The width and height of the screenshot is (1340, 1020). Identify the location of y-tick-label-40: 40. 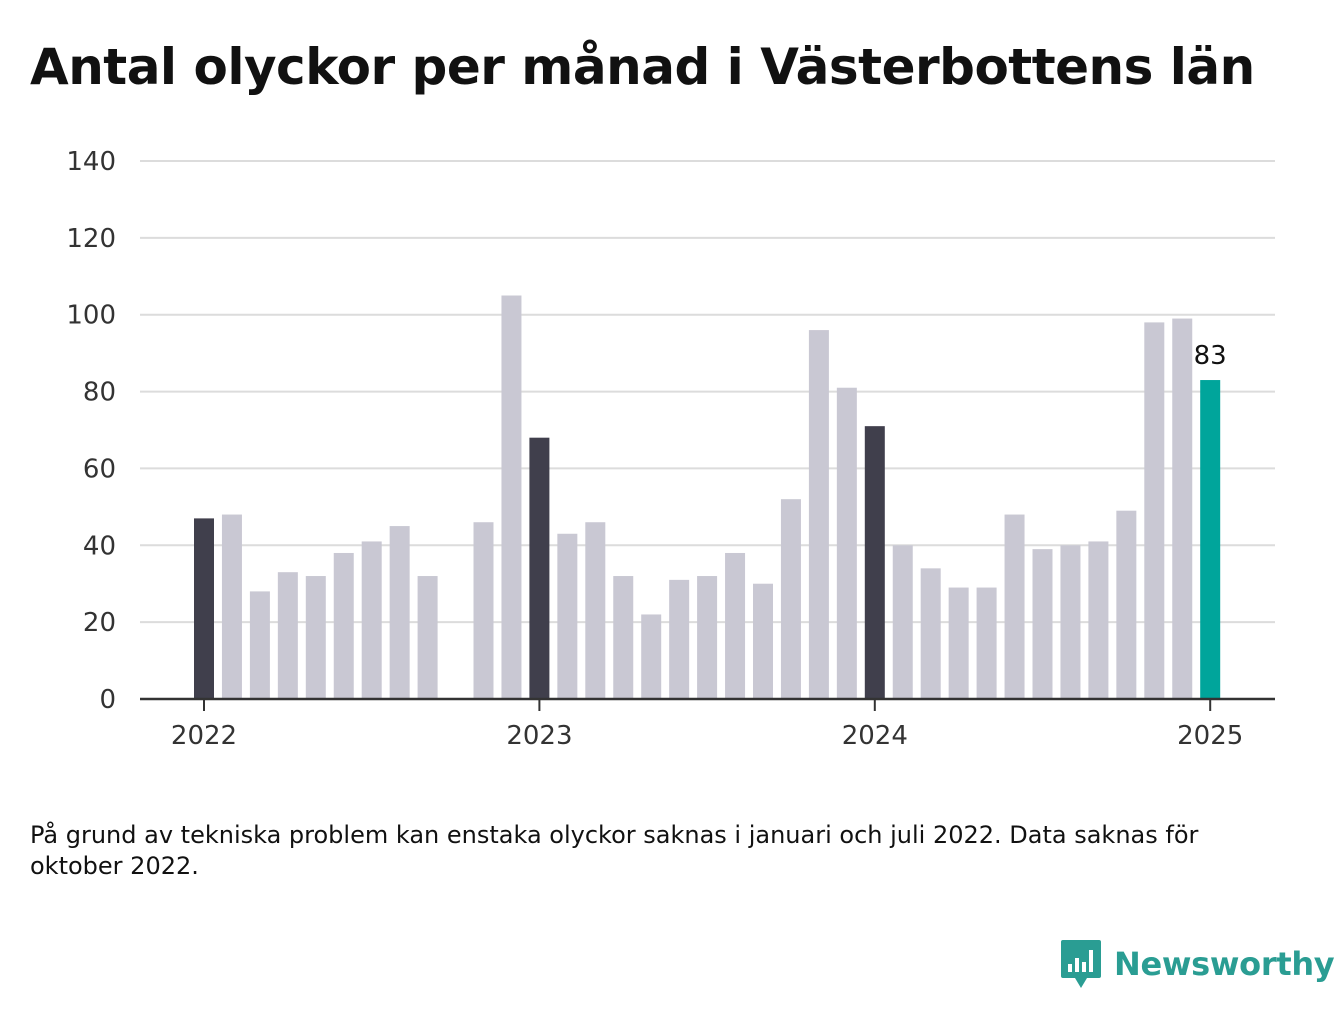
(99, 546).